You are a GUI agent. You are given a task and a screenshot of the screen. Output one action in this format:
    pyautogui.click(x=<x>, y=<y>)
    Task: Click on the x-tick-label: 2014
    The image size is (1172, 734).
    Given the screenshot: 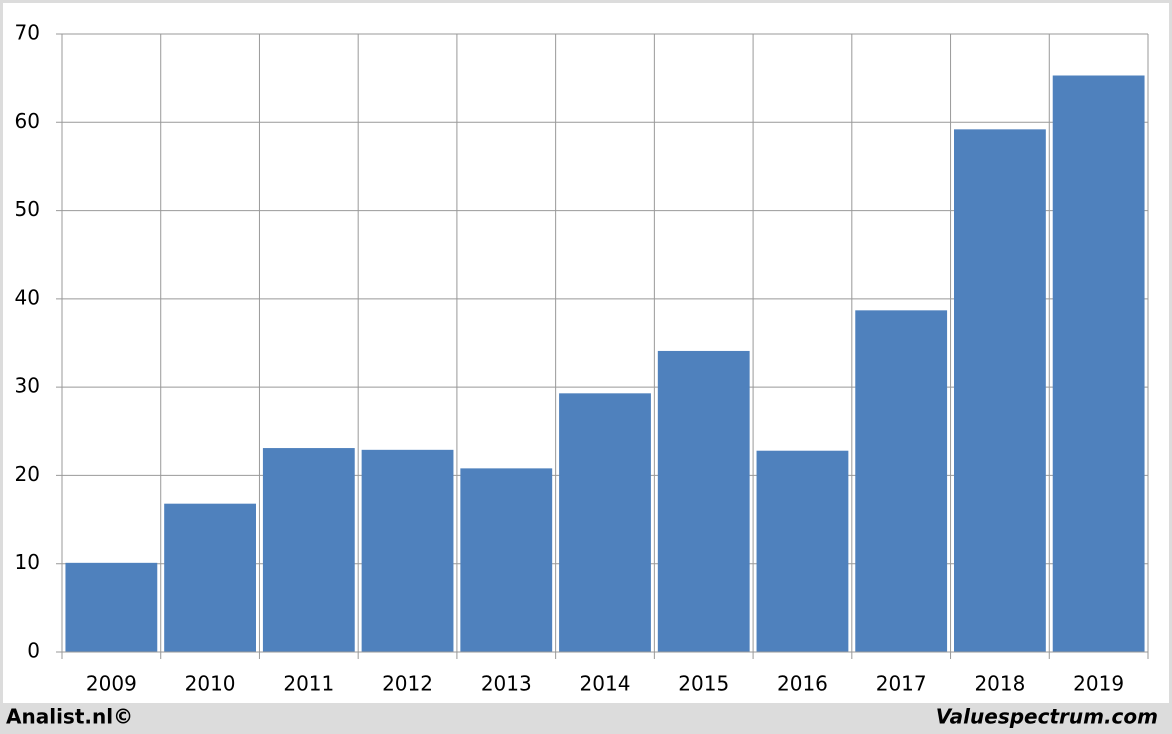 What is the action you would take?
    pyautogui.click(x=605, y=684)
    